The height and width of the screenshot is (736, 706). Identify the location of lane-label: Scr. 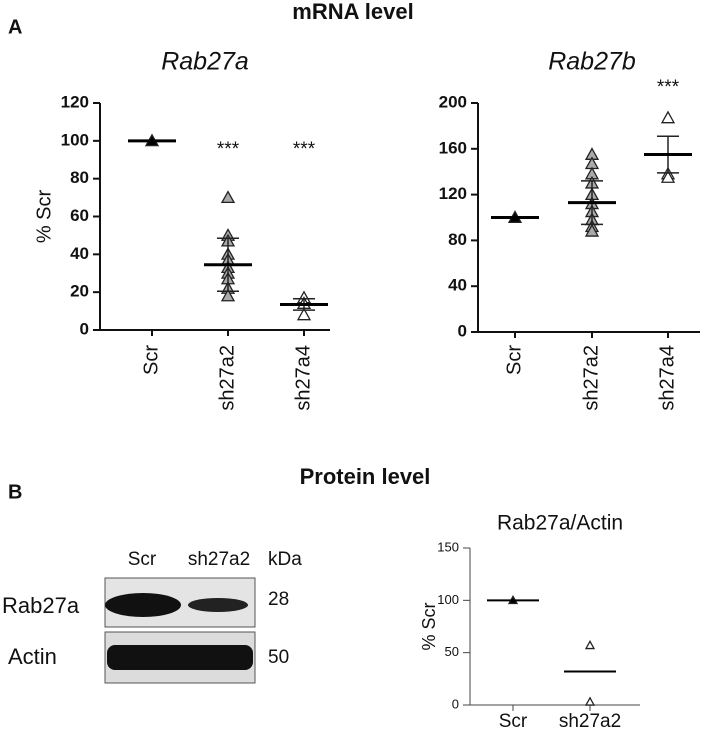
(142, 559).